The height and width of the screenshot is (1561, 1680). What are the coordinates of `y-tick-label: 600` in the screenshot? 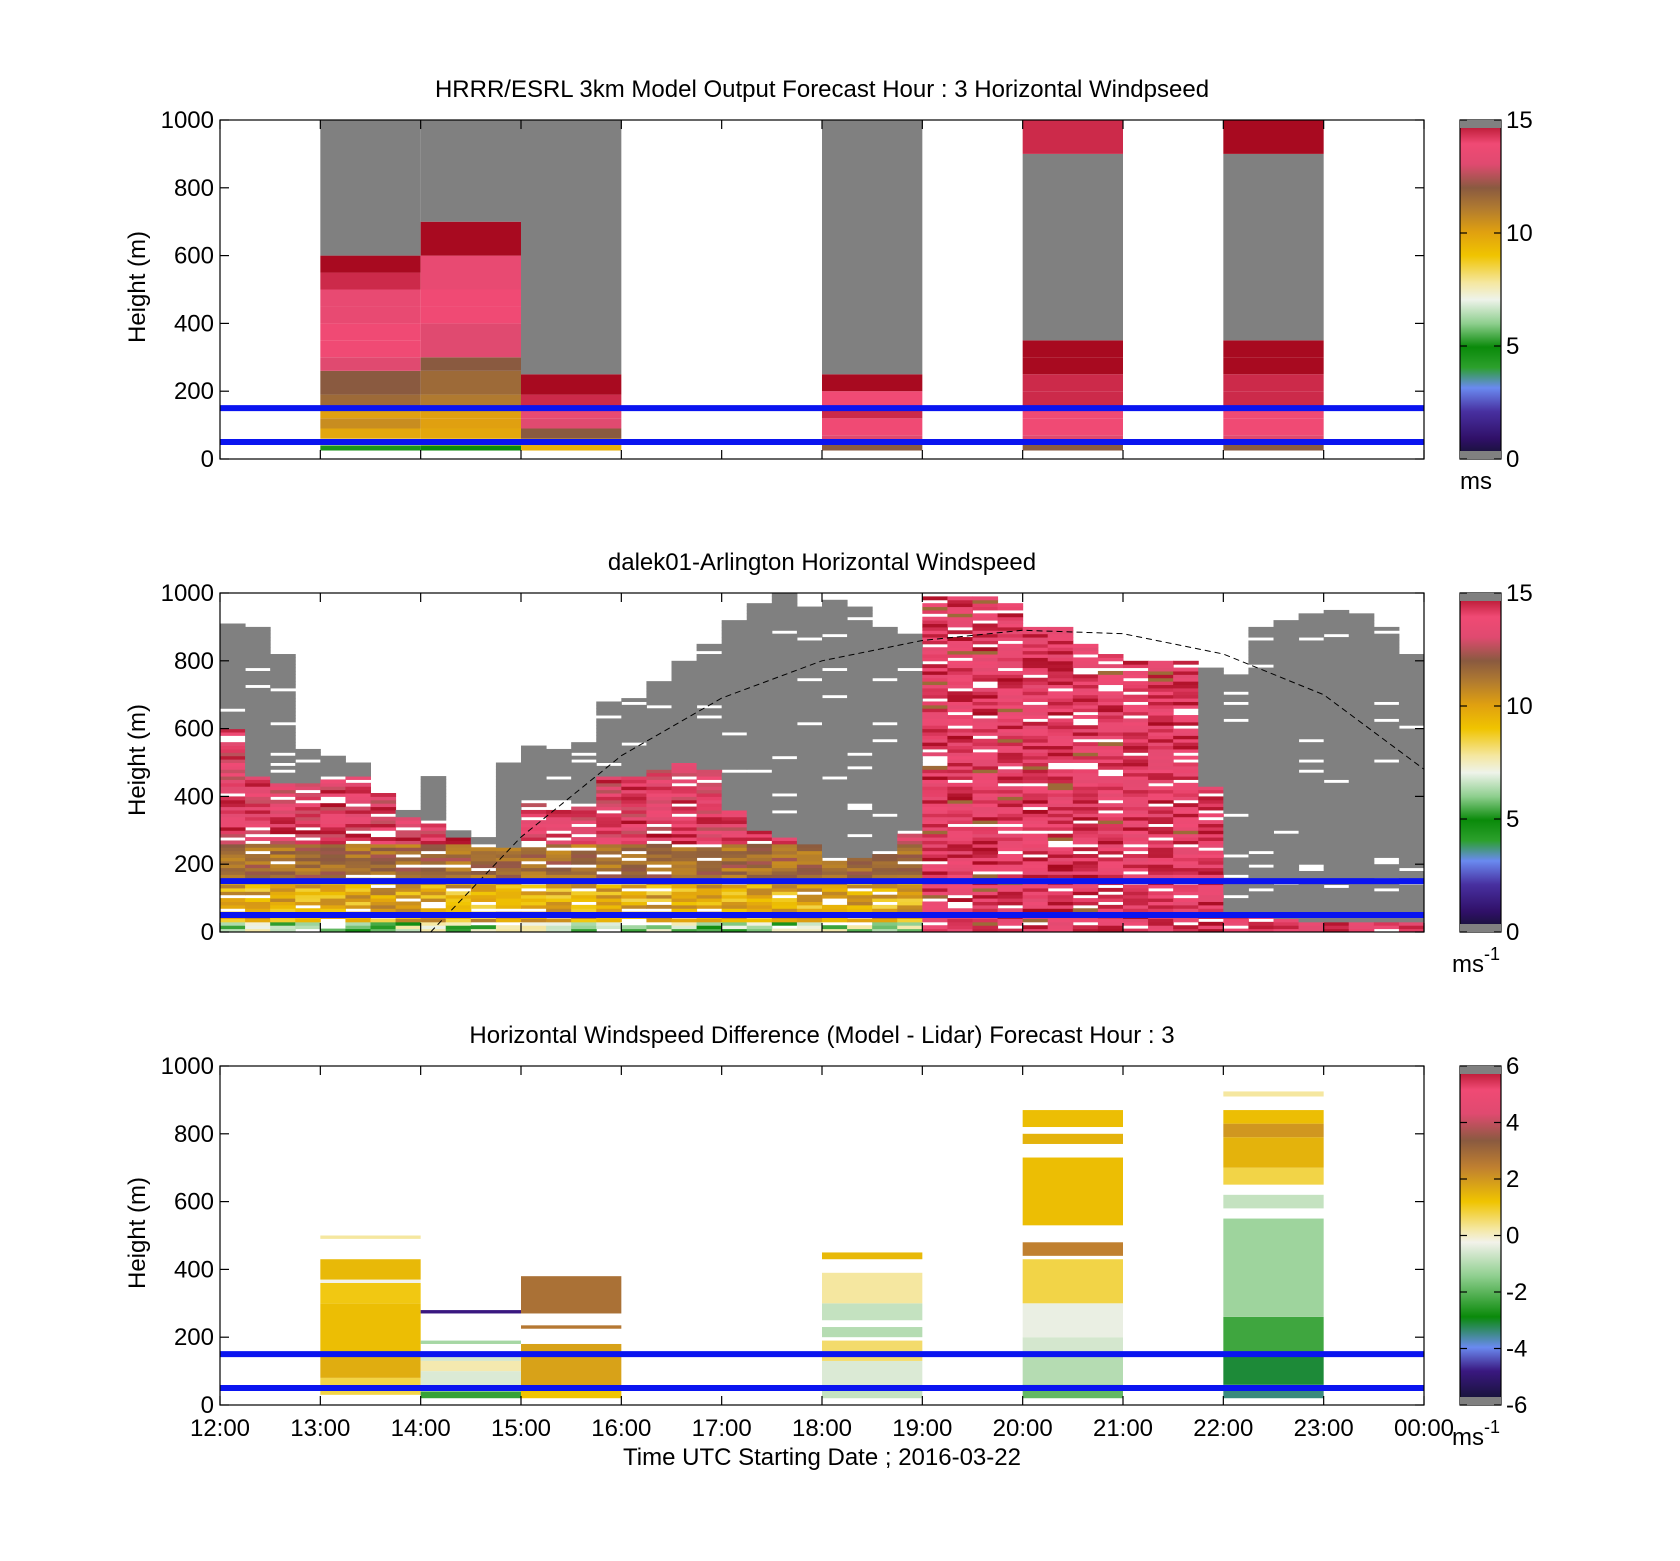 It's located at (194, 1202).